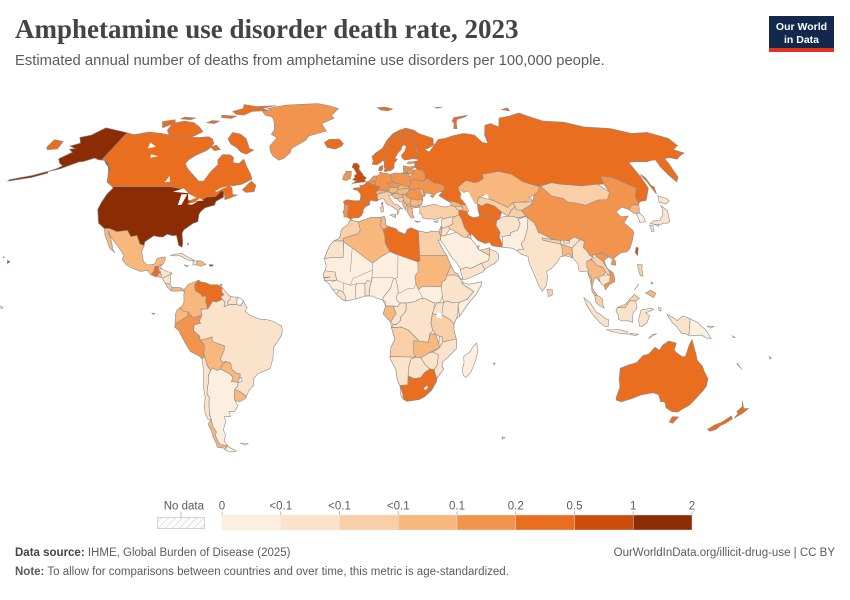 This screenshot has width=850, height=600. Describe the element at coordinates (633, 507) in the screenshot. I see `svg-text: 1` at that location.